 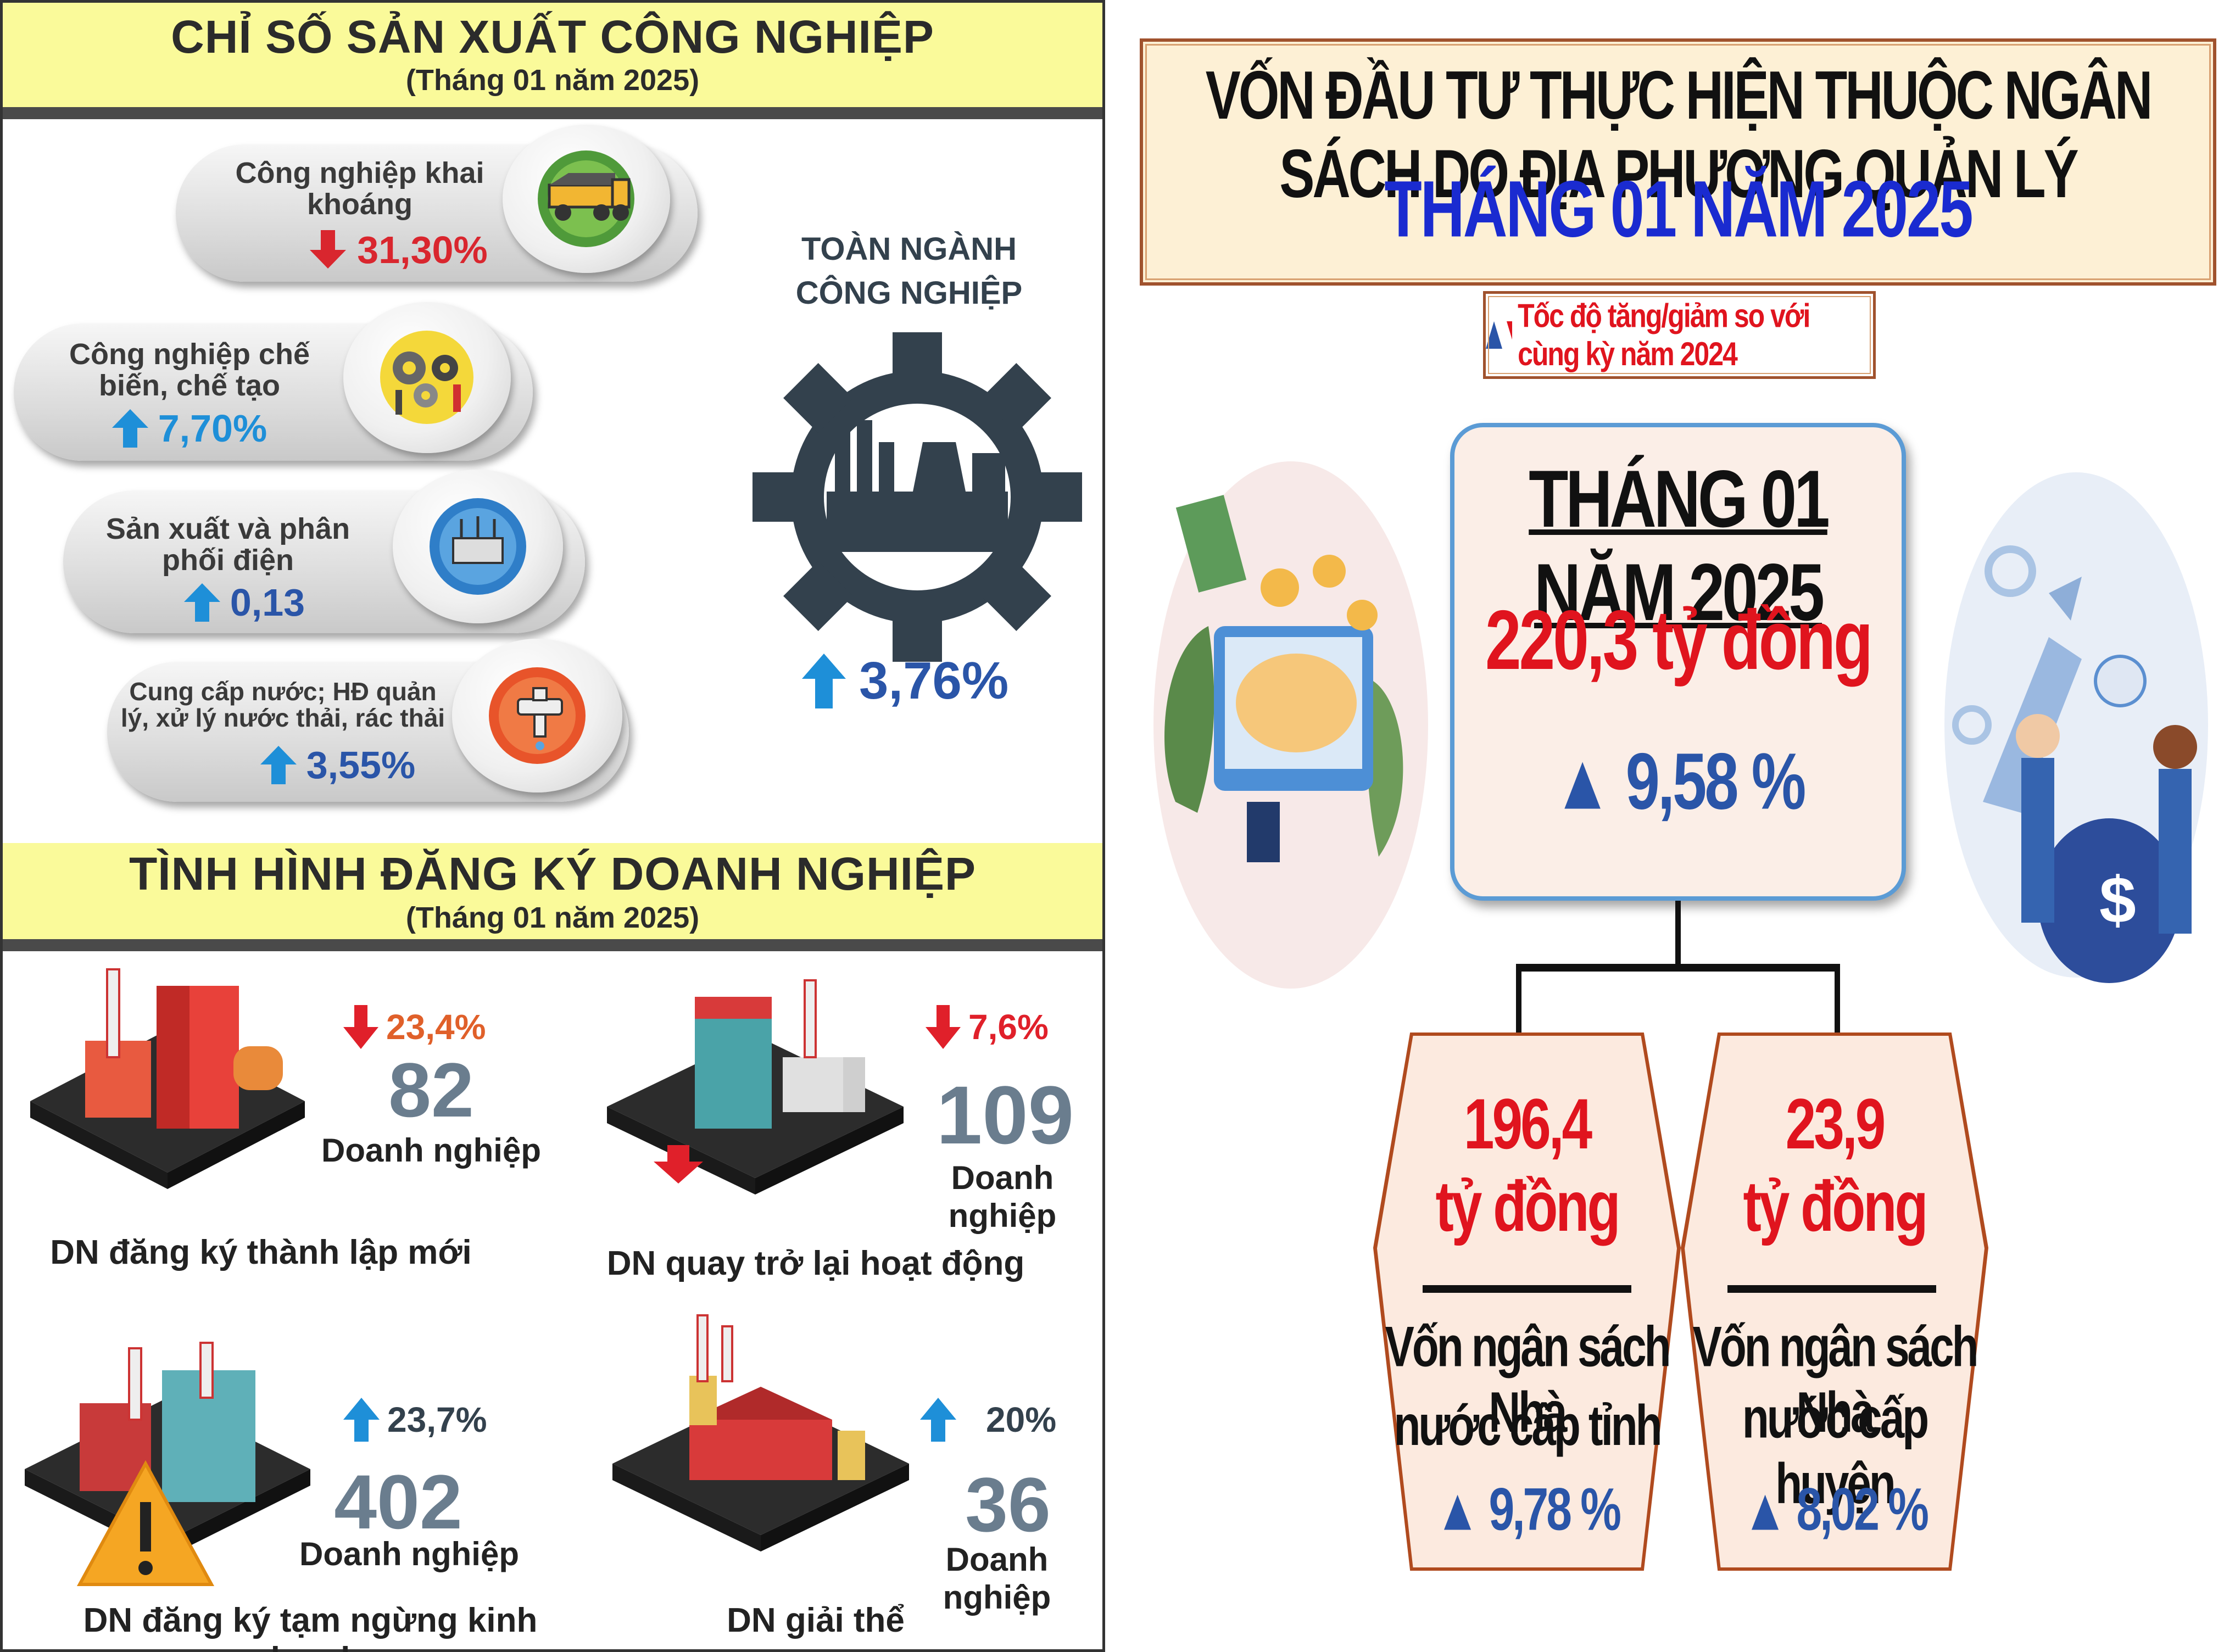 What do you see at coordinates (1678, 934) in the screenshot?
I see `connector-stem` at bounding box center [1678, 934].